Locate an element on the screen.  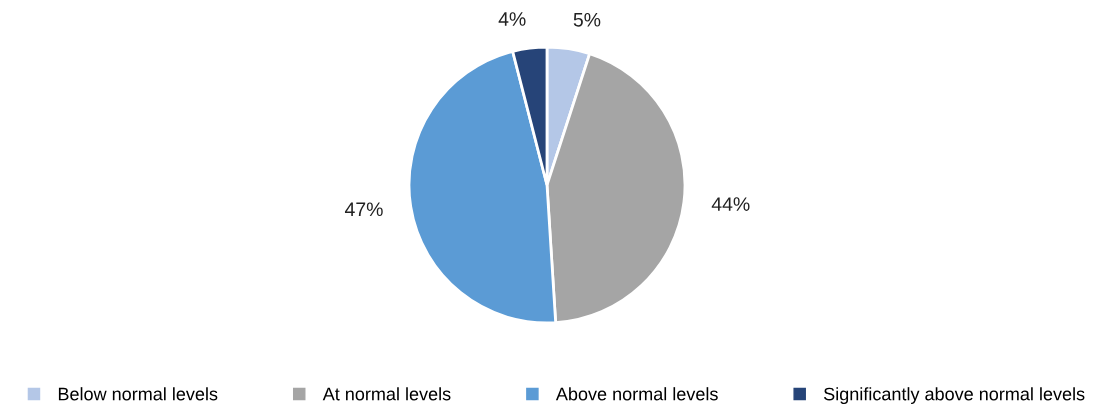
data-label: 47% is located at coordinates (363, 209).